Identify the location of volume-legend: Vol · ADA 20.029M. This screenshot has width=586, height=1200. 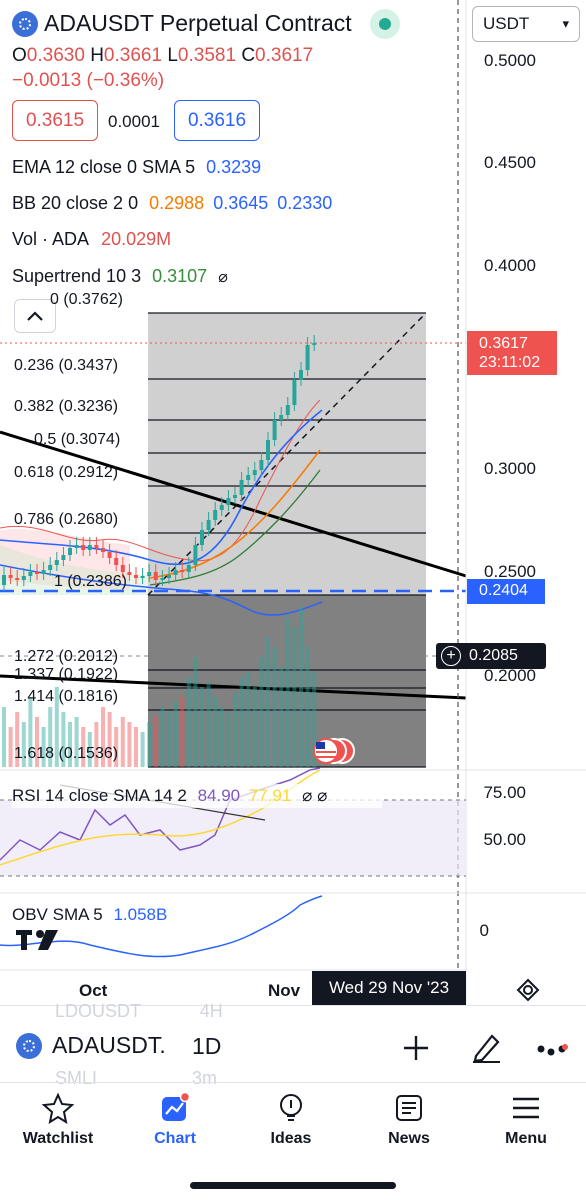
(91, 239).